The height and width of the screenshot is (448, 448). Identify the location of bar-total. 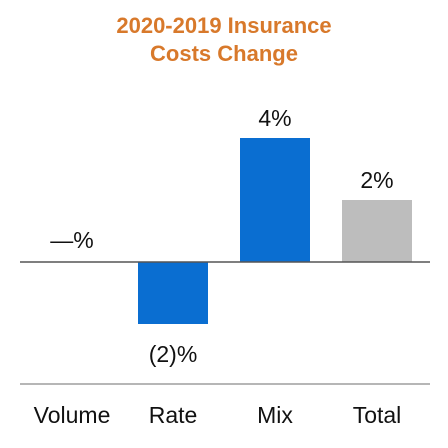
(377, 231).